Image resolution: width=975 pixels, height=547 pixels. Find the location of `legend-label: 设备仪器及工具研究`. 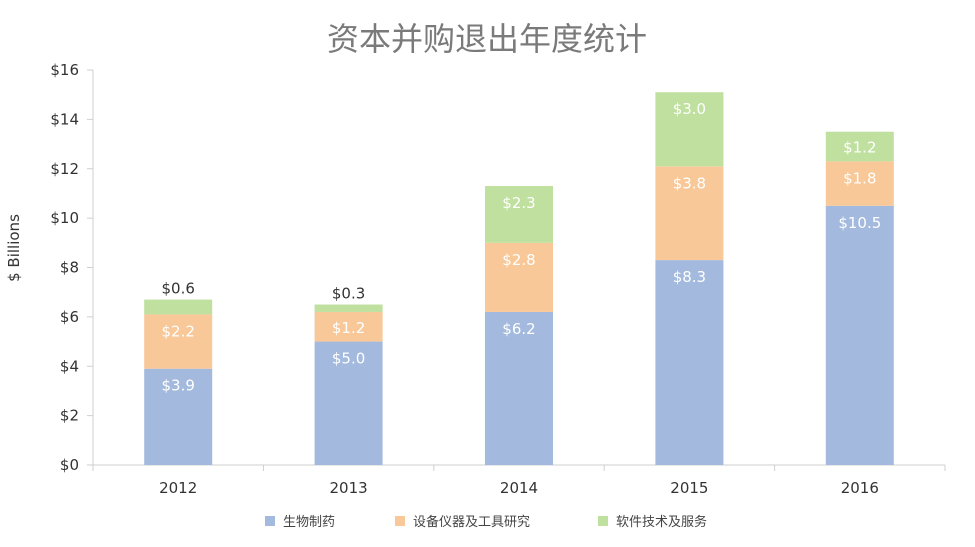

legend-label: 设备仪器及工具研究 is located at coordinates (471, 522).